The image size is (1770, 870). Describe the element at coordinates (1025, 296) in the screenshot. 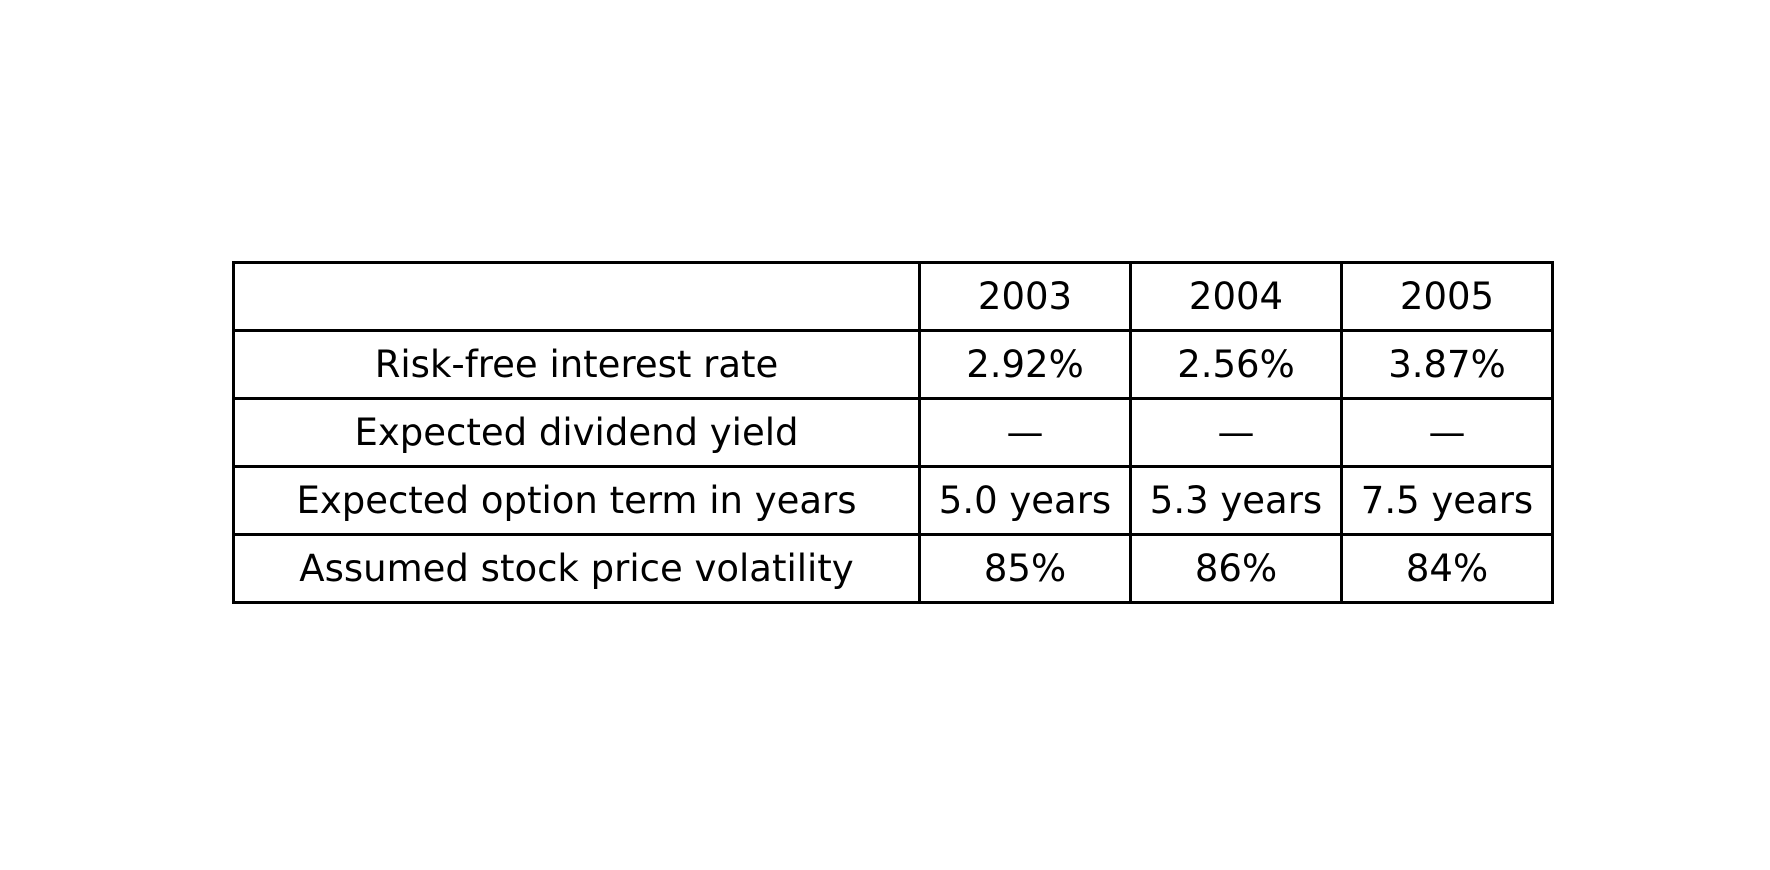

I see `header-cell-year: 2003` at that location.